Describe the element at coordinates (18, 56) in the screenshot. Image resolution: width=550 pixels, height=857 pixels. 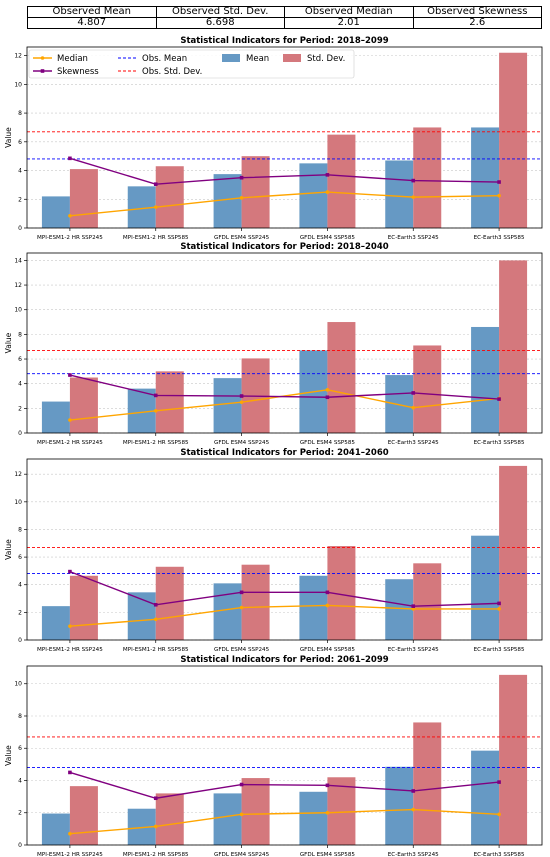
I see `y-tick-label: 12` at that location.